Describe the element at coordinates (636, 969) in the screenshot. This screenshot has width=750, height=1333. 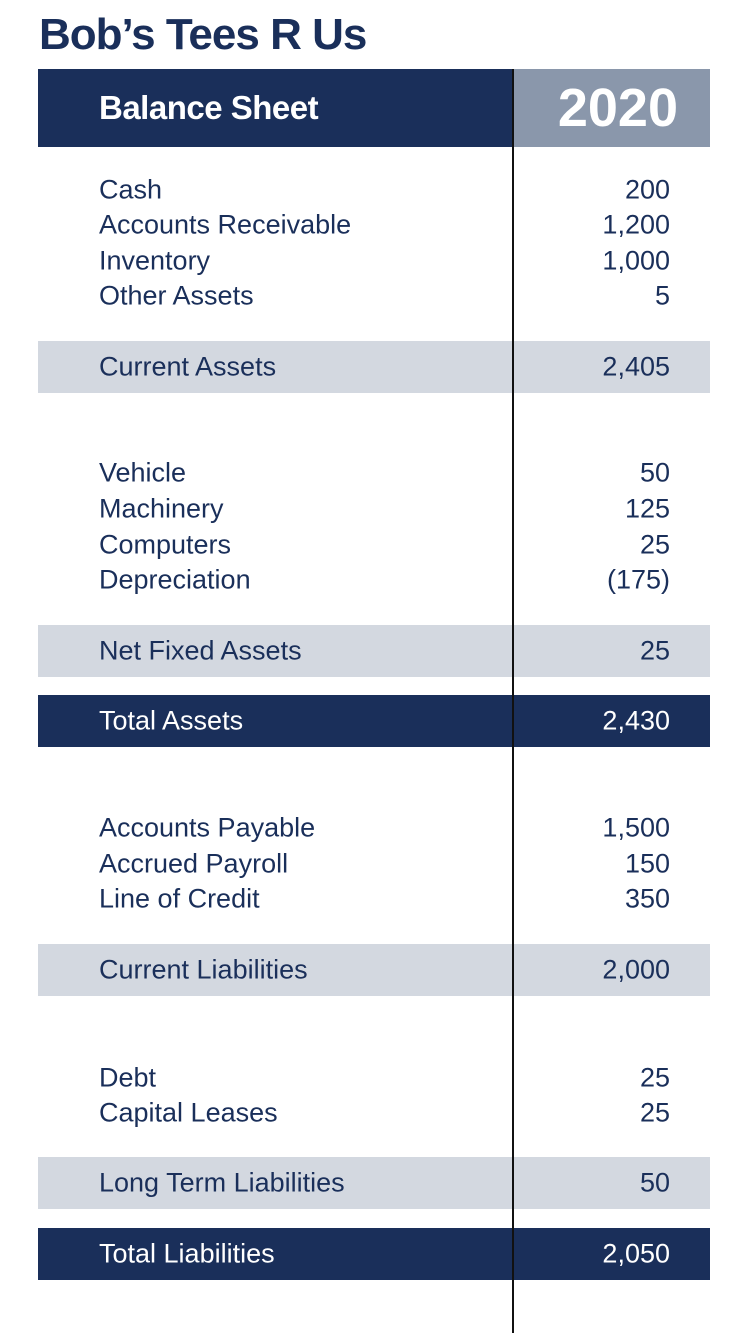
I see `row-value: 2,000` at that location.